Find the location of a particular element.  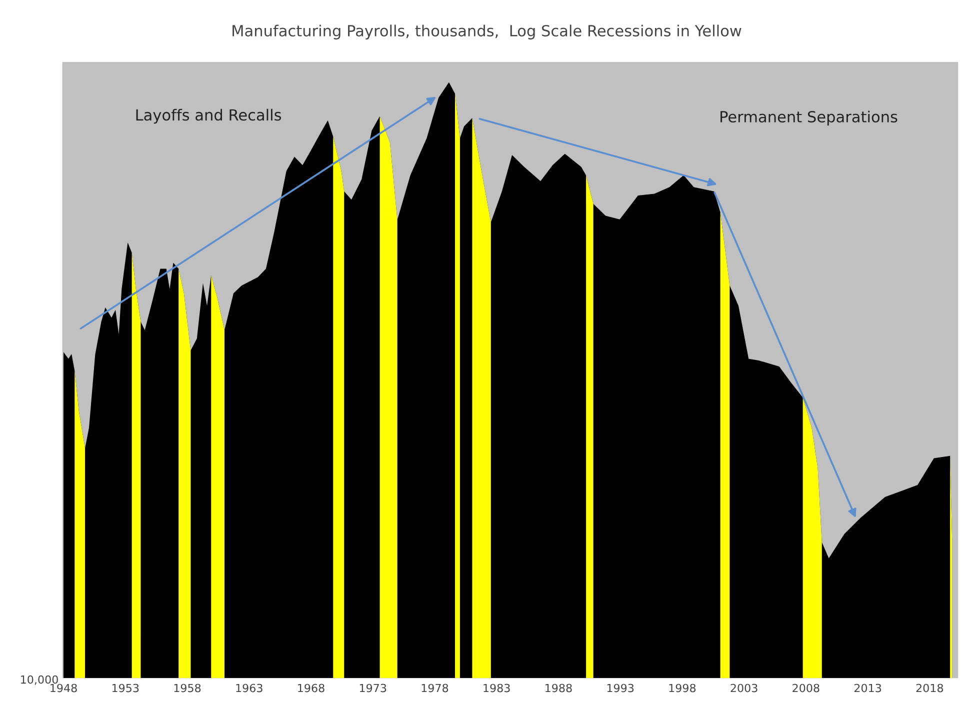

text: 10,000 is located at coordinates (39, 680).